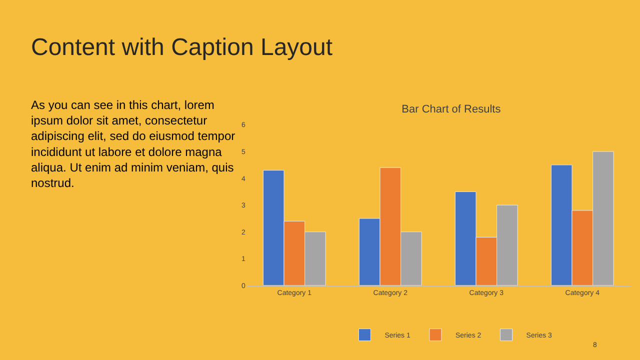  Describe the element at coordinates (452, 110) in the screenshot. I see `chart-title: Bar Chart of Results` at that location.